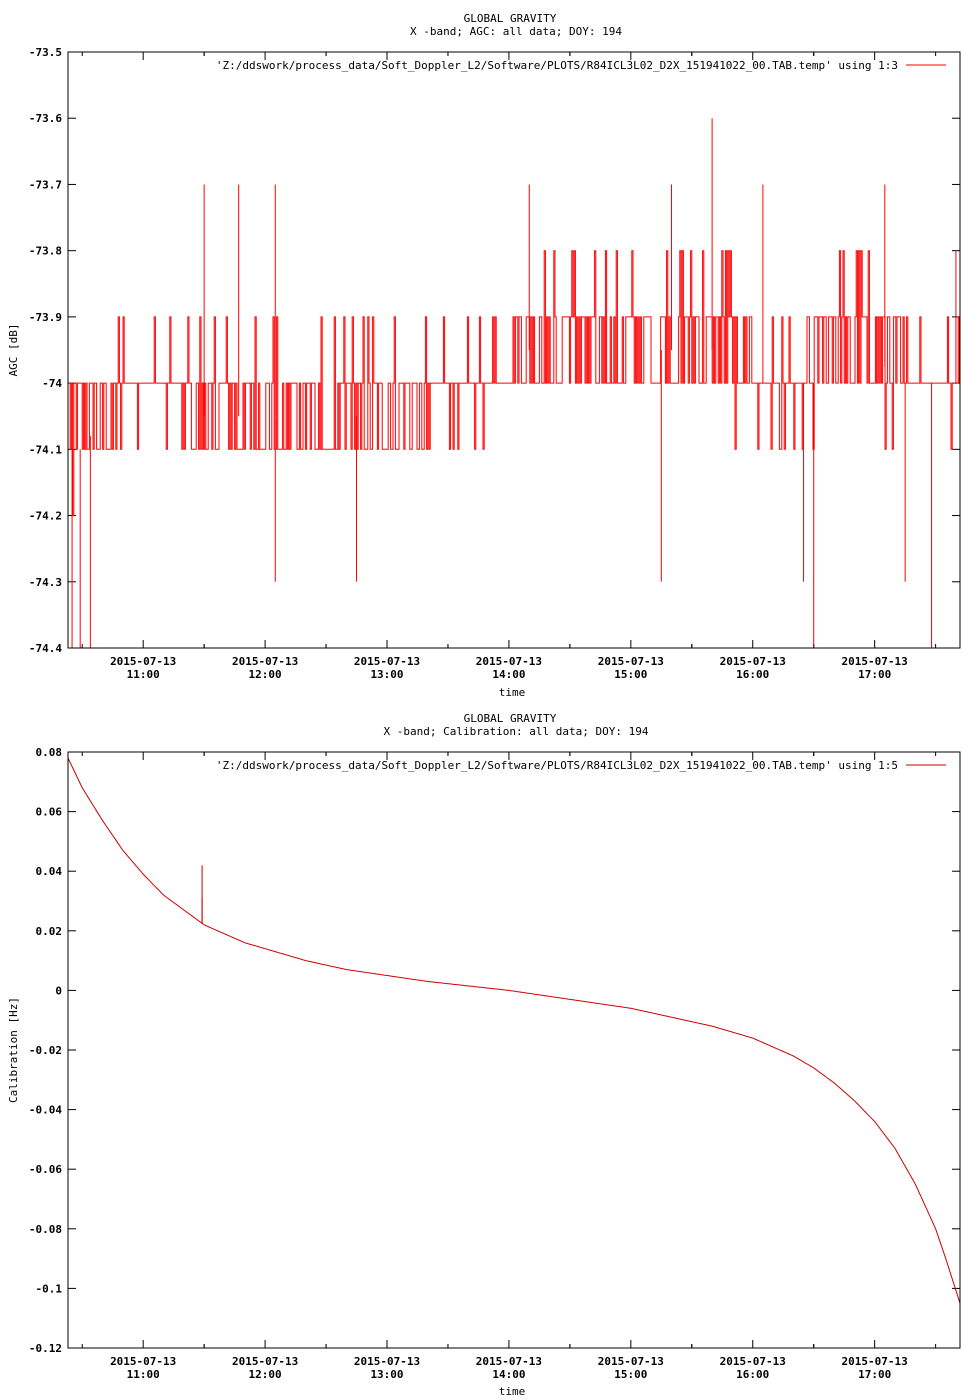 The image size is (980, 1400). Describe the element at coordinates (630, 1374) in the screenshot. I see `chart-calibration-x-tick-time: 15:00` at that location.